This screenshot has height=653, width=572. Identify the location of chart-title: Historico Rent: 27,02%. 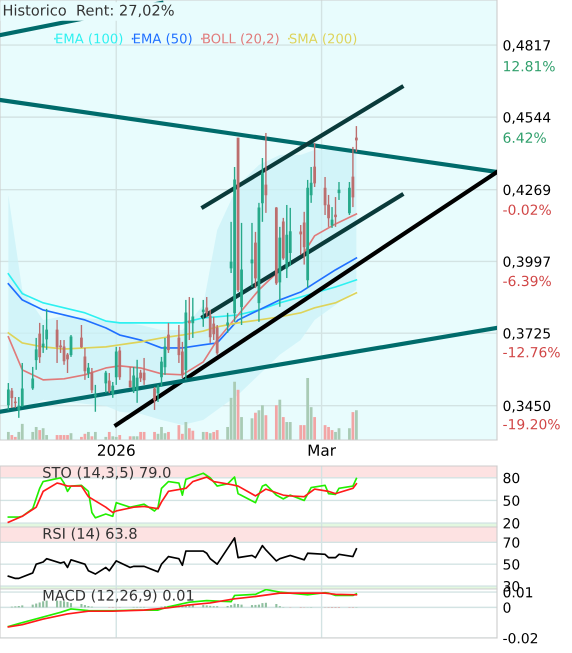
(89, 11).